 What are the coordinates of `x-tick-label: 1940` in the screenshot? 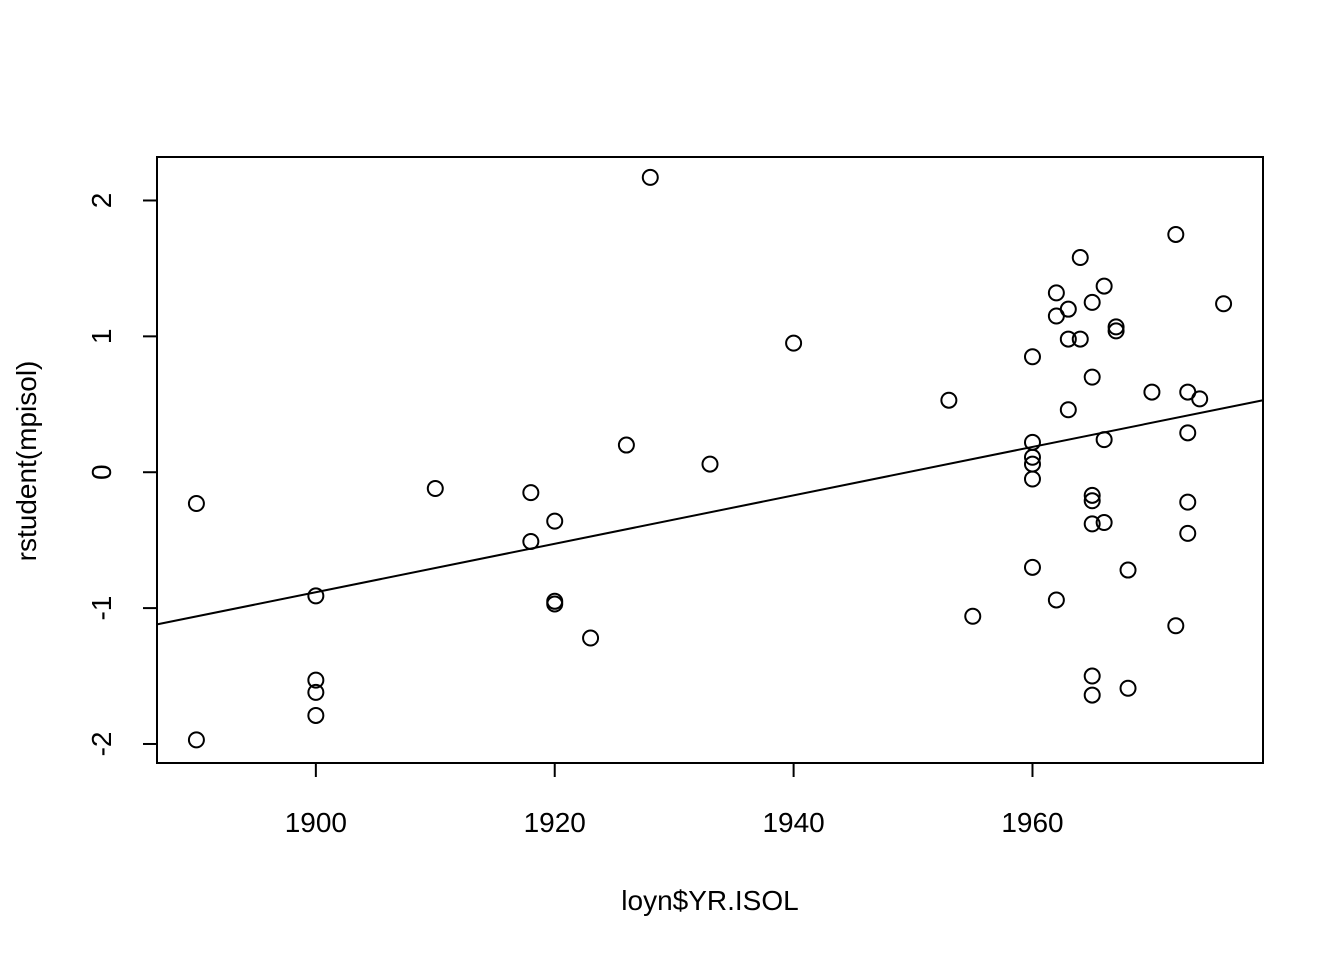 It's located at (793, 822).